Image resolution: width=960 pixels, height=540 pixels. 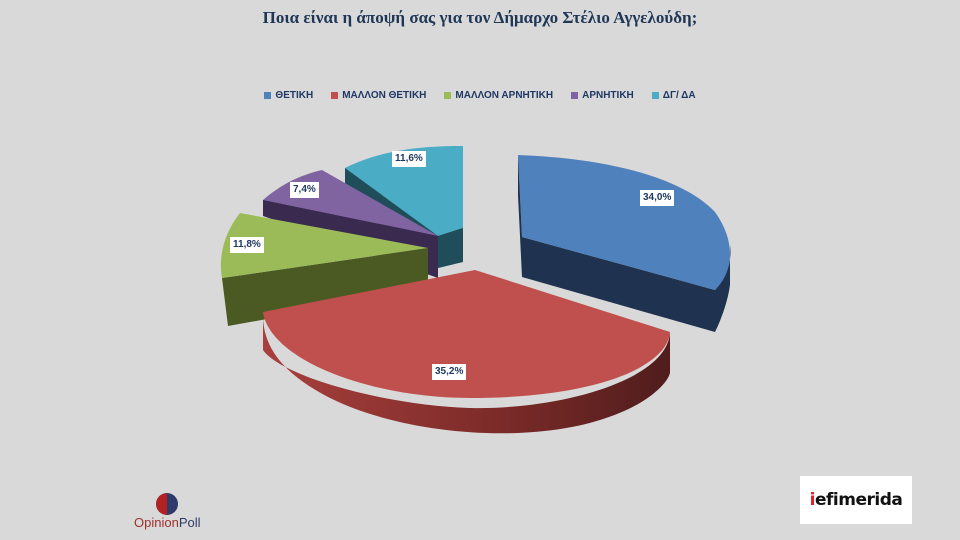 I want to click on slice-mallon-arnitiki, so click(x=324, y=269).